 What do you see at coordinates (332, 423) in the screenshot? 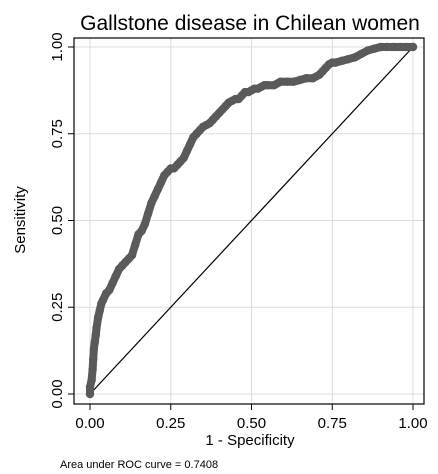
I see `x-tick-label: 0.75` at bounding box center [332, 423].